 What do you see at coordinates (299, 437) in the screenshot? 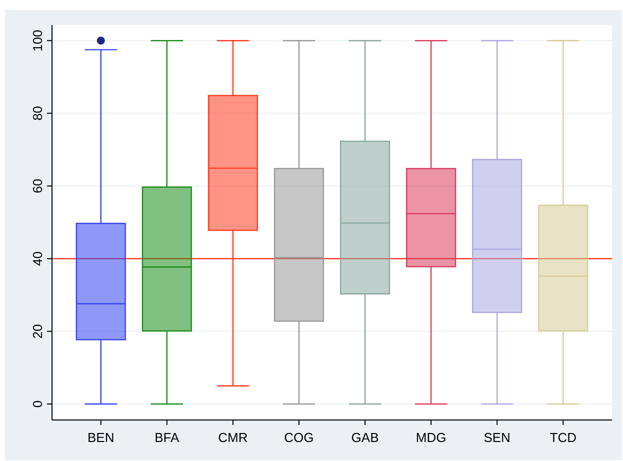
I see `x-tick-label: COG` at bounding box center [299, 437].